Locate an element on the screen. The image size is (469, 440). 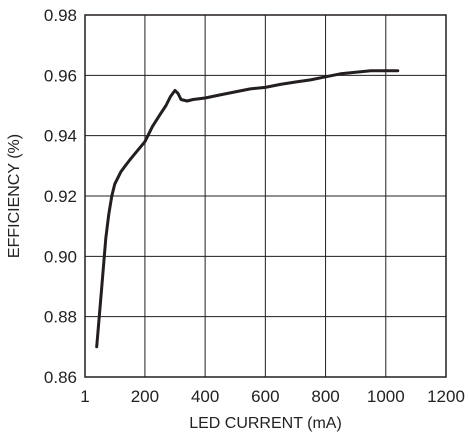
x-tick-label: 200 is located at coordinates (145, 396).